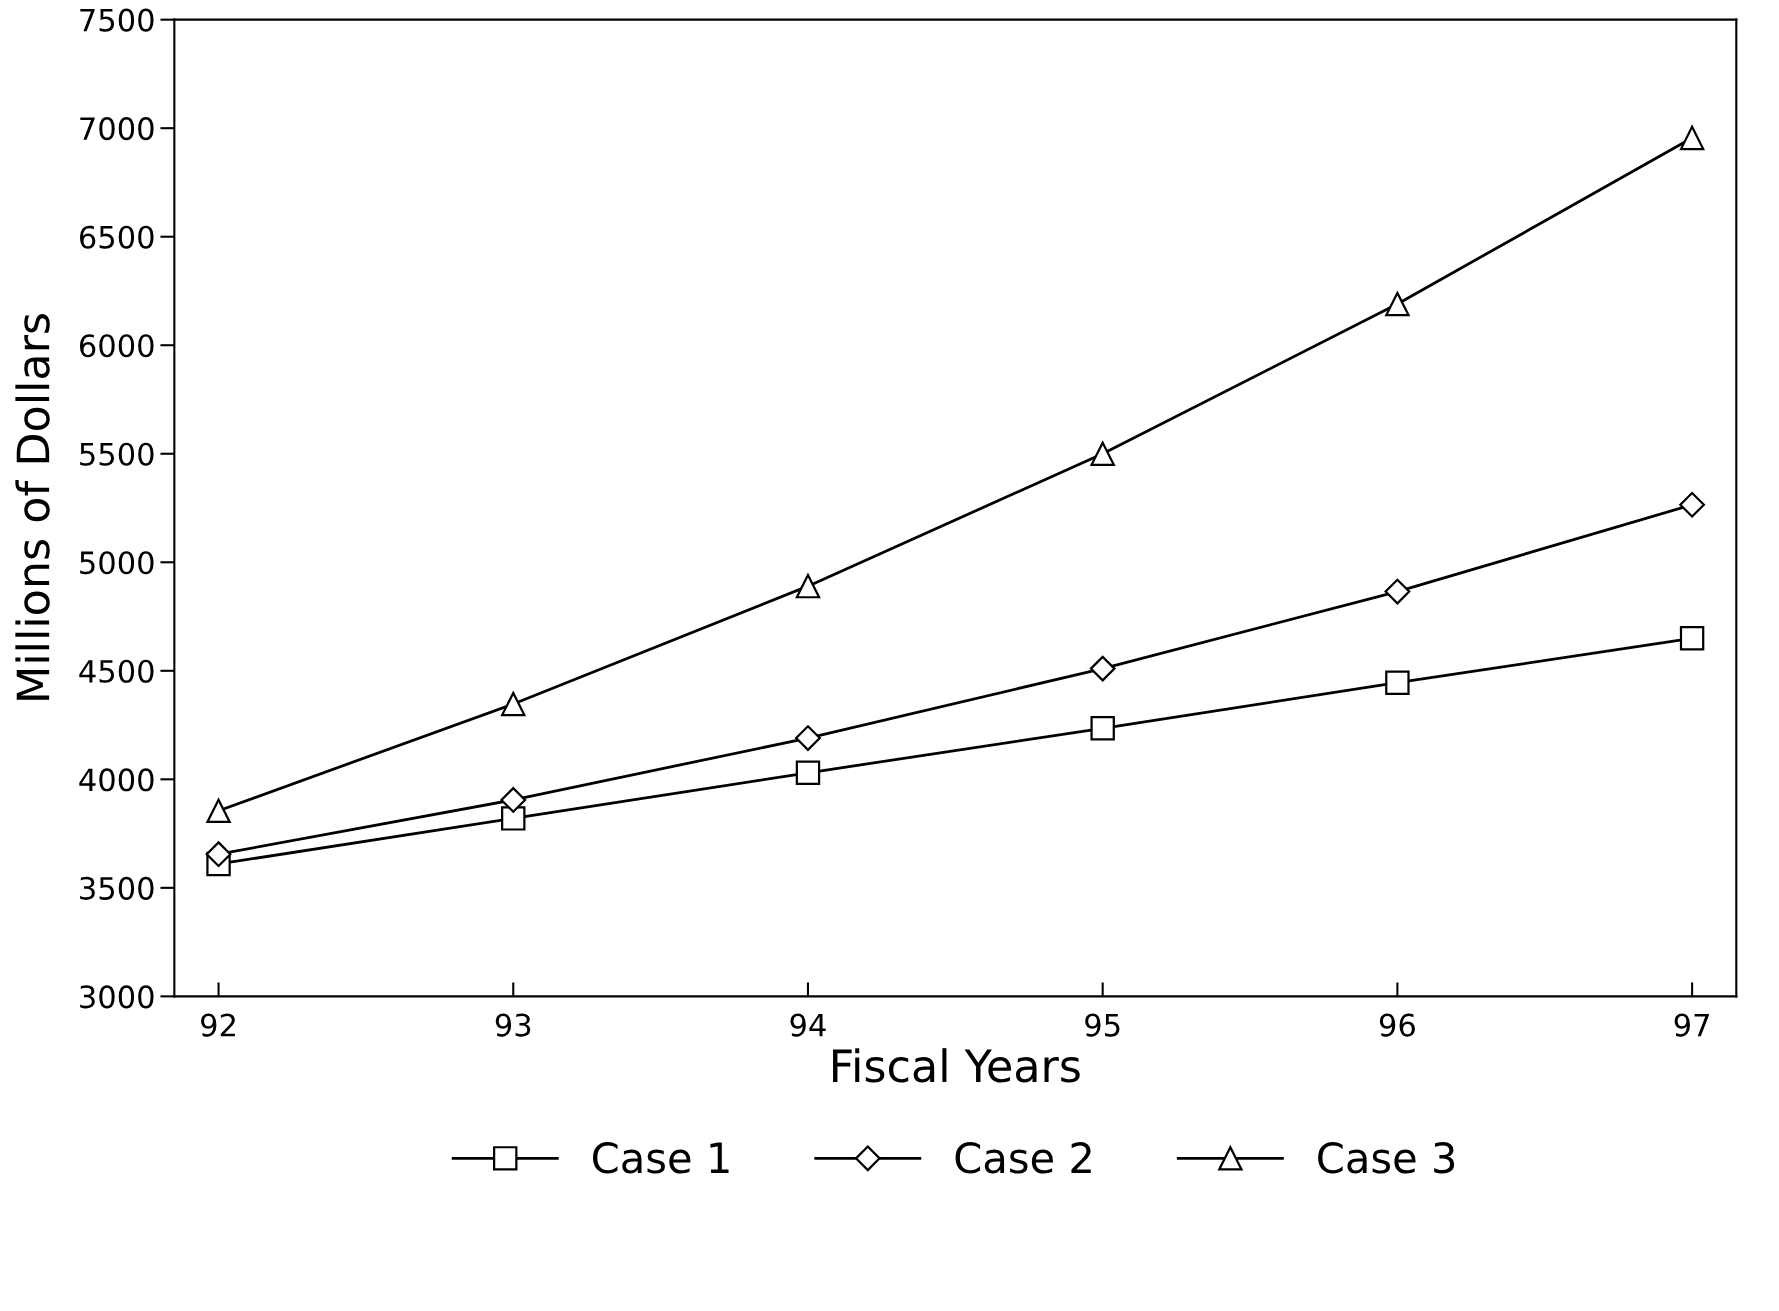  Describe the element at coordinates (660, 1158) in the screenshot. I see `legend-label: Case 1` at that location.